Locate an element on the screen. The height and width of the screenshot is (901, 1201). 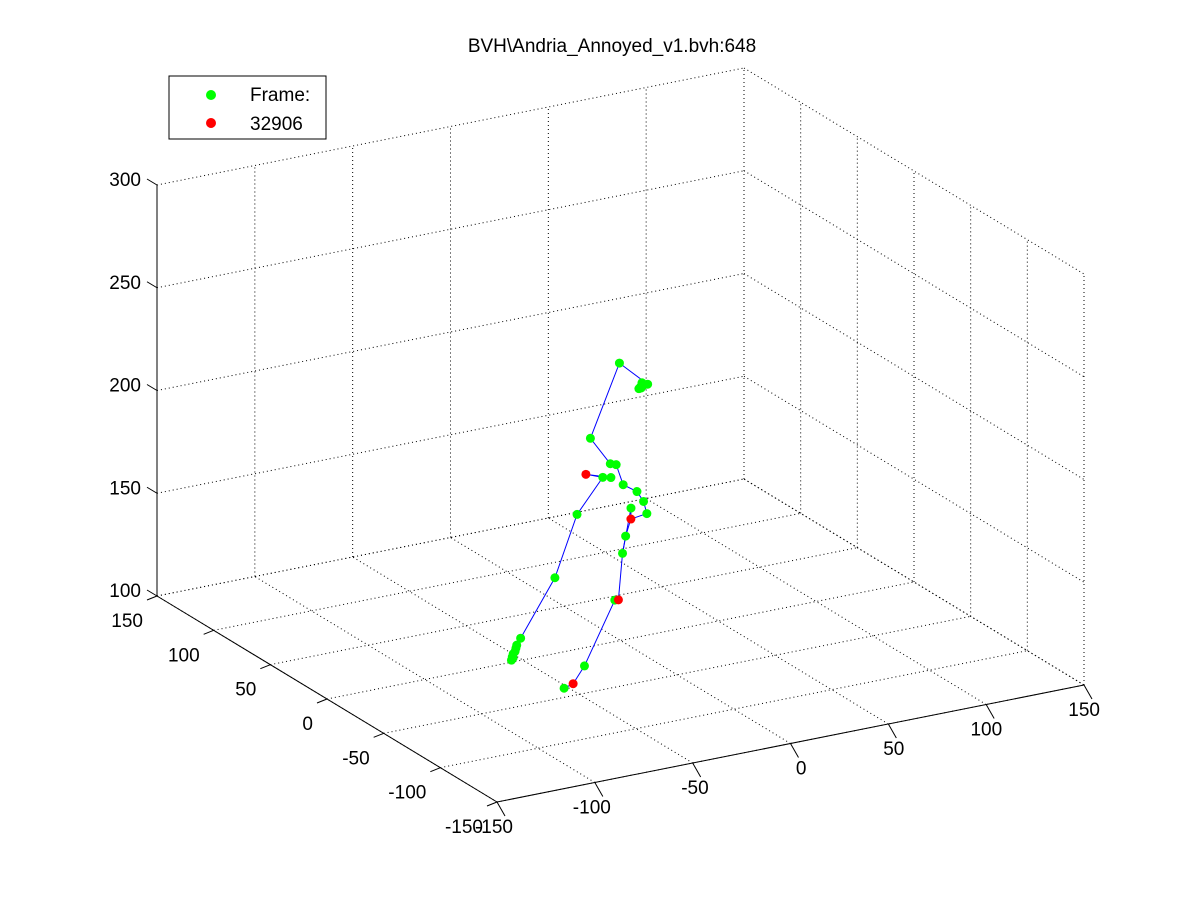
x-tick-label: -100 is located at coordinates (592, 808).